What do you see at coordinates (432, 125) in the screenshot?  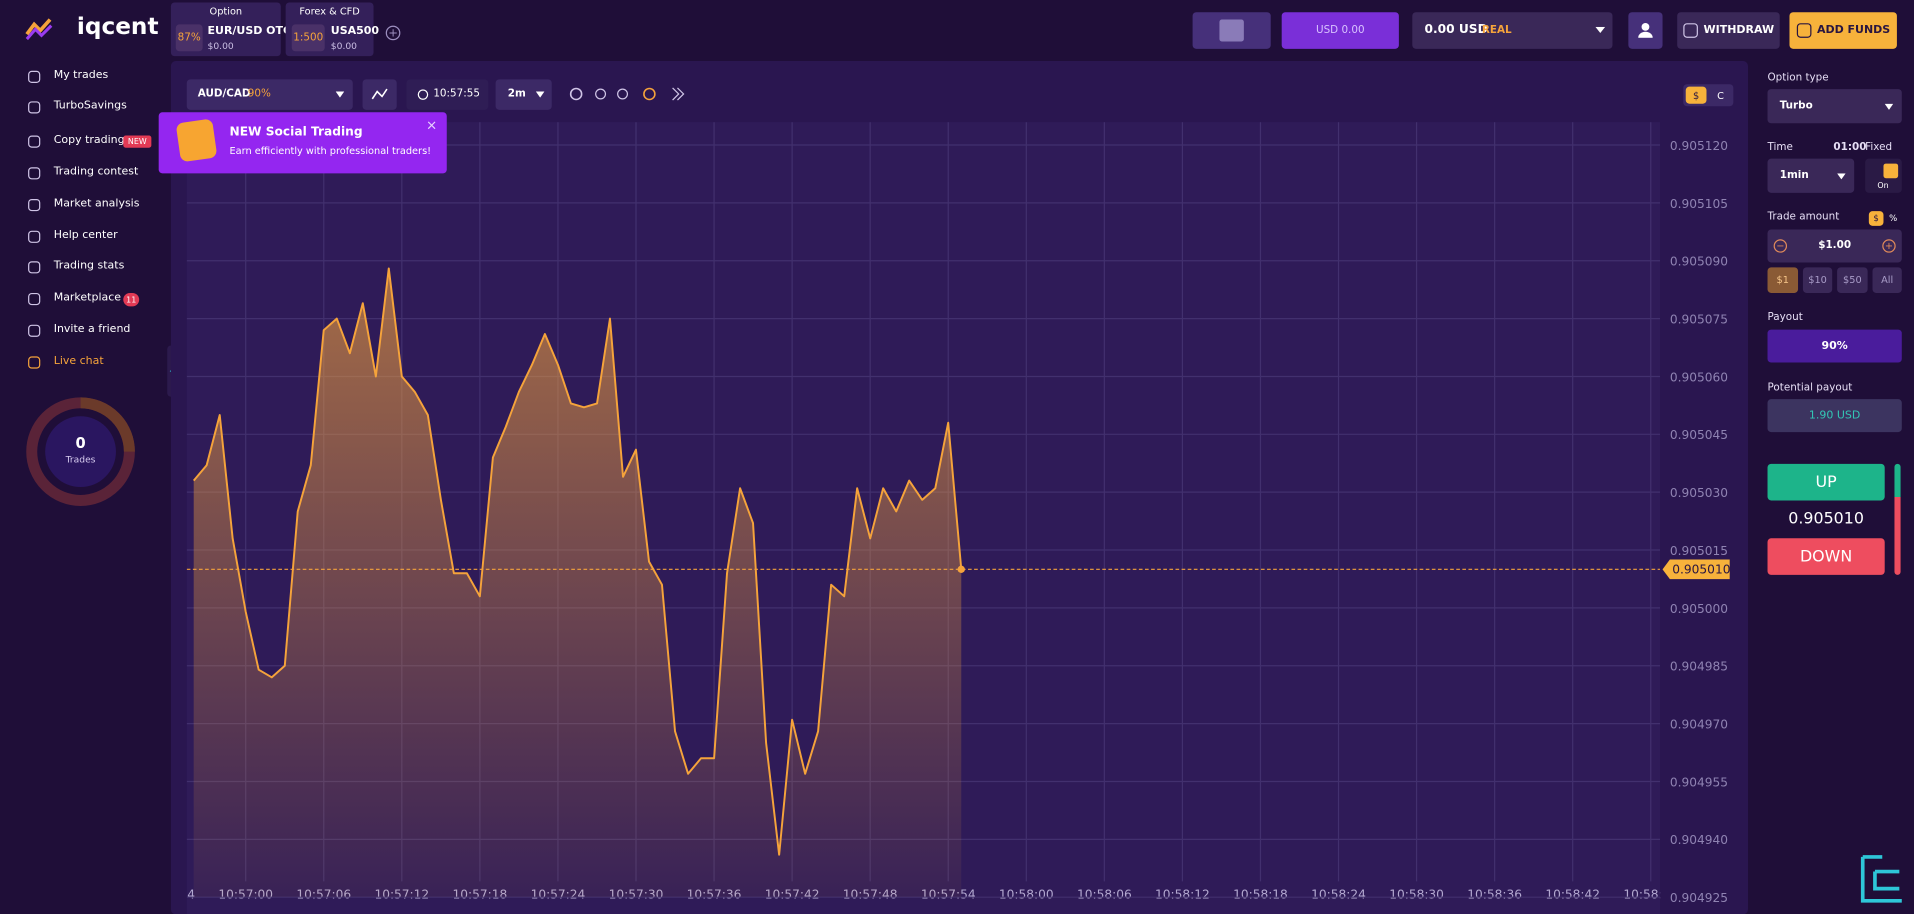 I see `close-button: ×` at bounding box center [432, 125].